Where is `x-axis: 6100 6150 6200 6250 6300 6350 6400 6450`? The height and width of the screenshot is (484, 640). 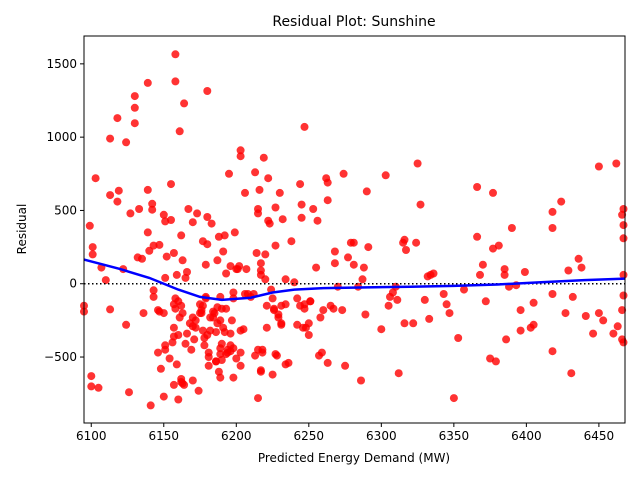
x-axis: 6100 6150 6200 6250 6300 6350 6400 6450 is located at coordinates (345, 433).